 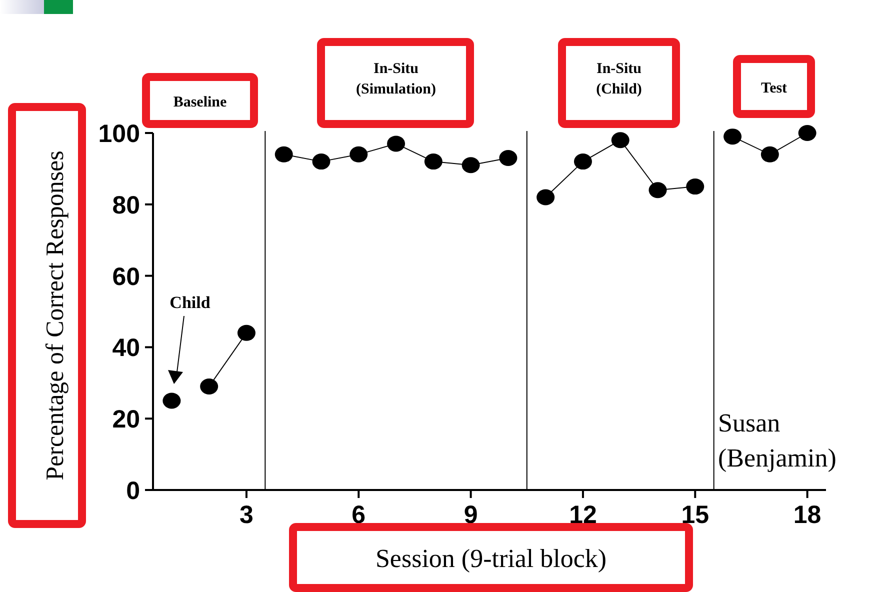 What do you see at coordinates (619, 79) in the screenshot?
I see `text: In-Situ (Child)` at bounding box center [619, 79].